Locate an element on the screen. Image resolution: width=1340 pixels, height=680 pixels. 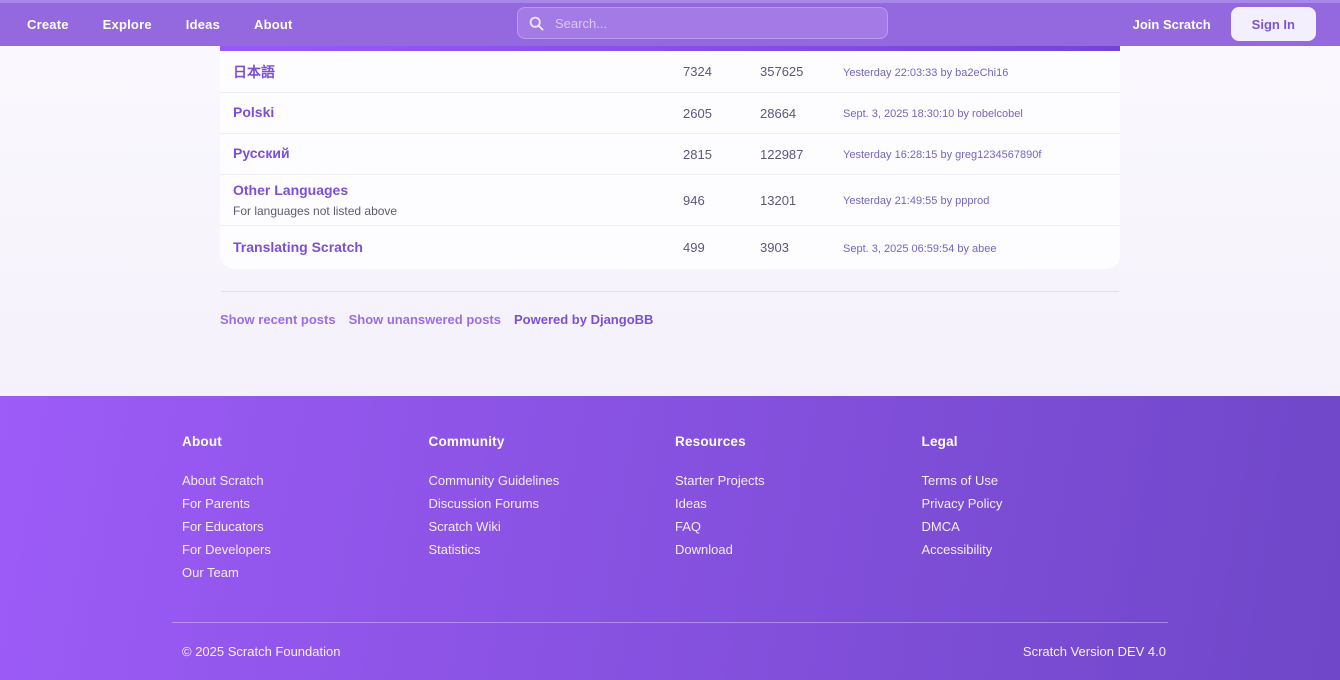
nav-item-ideas: Ideas is located at coordinates (203, 24).